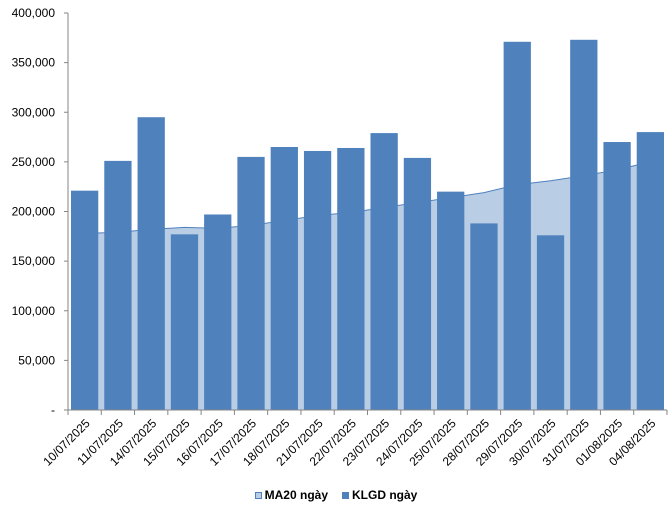 The width and height of the screenshot is (672, 505). Describe the element at coordinates (34, 112) in the screenshot. I see `y-tick-label: 300,000` at that location.